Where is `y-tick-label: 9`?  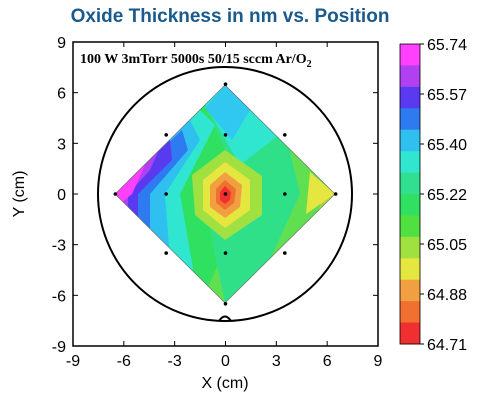 y-tick-label: 9 is located at coordinates (61, 43).